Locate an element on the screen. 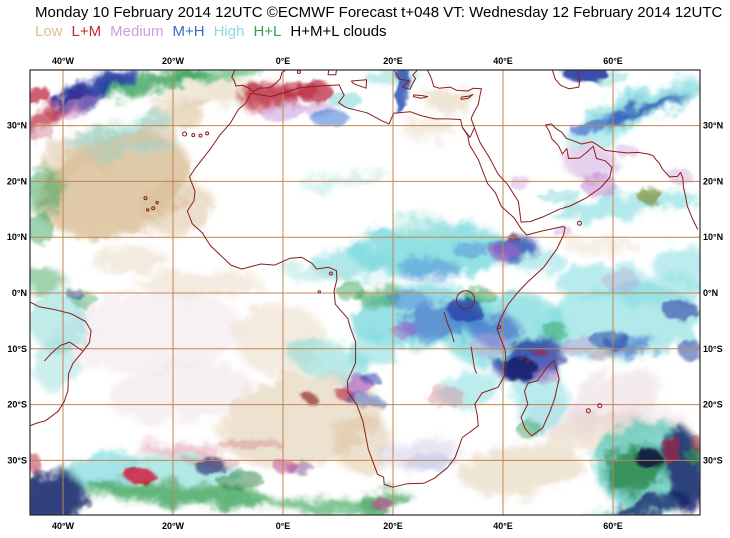 The height and width of the screenshot is (538, 730). lon-tick-label-top: 0°E is located at coordinates (283, 61).